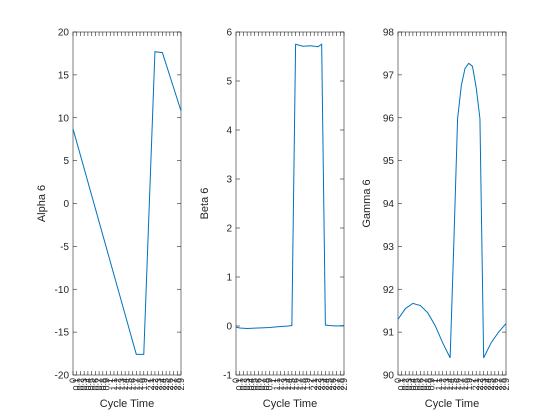 The height and width of the screenshot is (420, 560). Describe the element at coordinates (129, 384) in the screenshot. I see `x-tick-label: 1.5` at that location.